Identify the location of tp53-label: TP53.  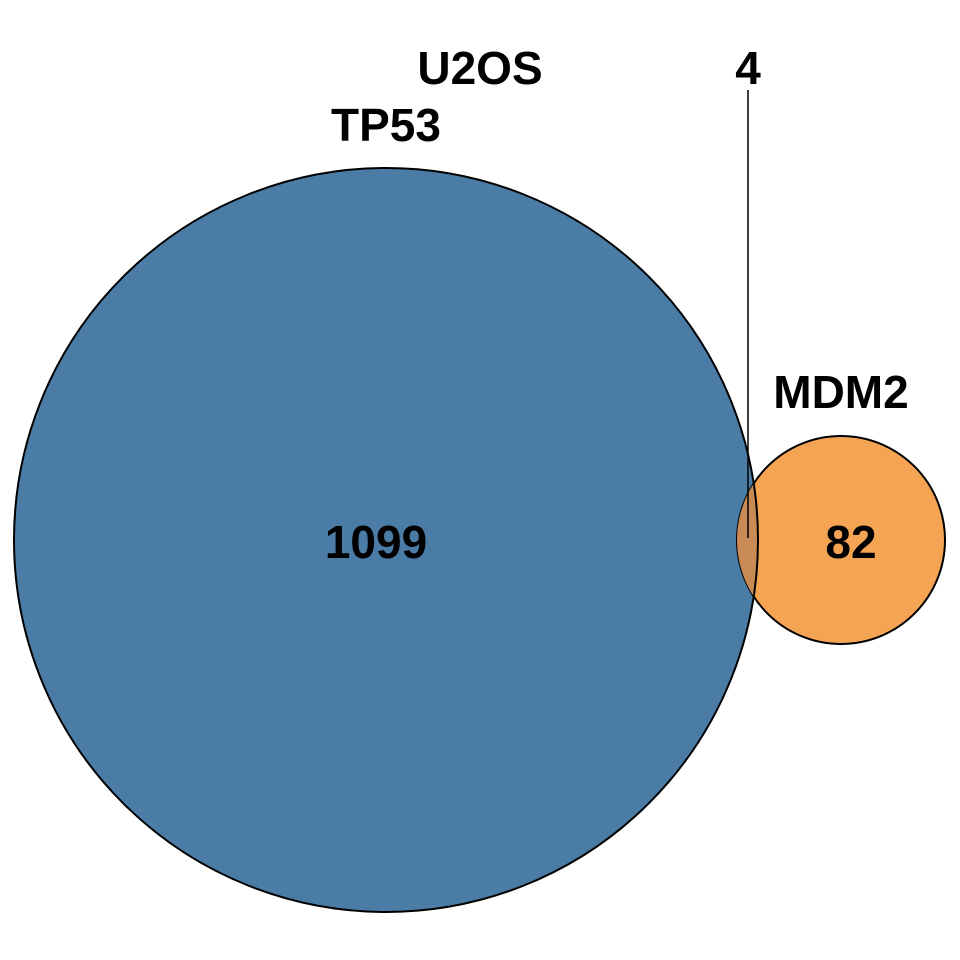
(386, 125).